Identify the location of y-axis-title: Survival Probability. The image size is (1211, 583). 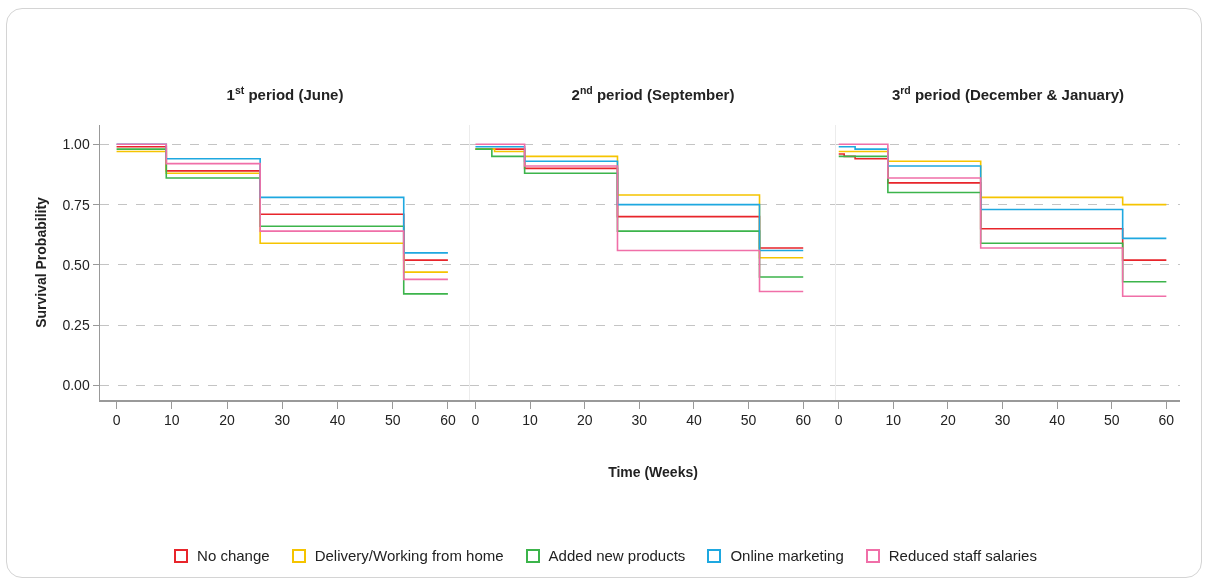
(41, 262).